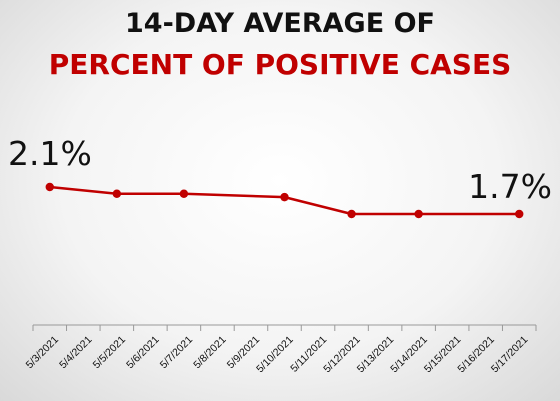  I want to click on data-label-annotation: 1.7%, so click(510, 186).